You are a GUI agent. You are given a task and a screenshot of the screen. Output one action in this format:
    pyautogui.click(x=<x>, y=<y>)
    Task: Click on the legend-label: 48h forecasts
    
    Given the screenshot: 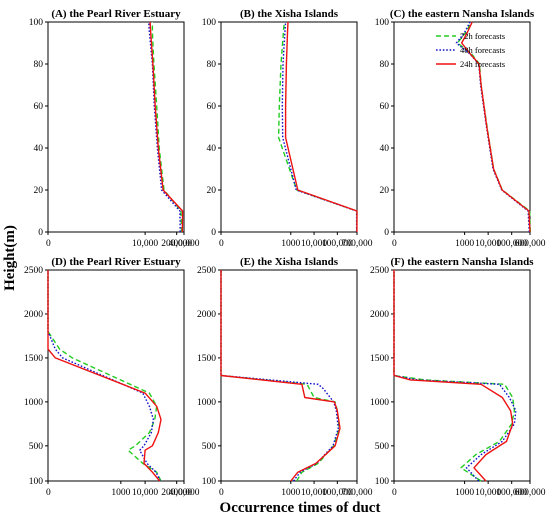 What is the action you would take?
    pyautogui.click(x=482, y=50)
    